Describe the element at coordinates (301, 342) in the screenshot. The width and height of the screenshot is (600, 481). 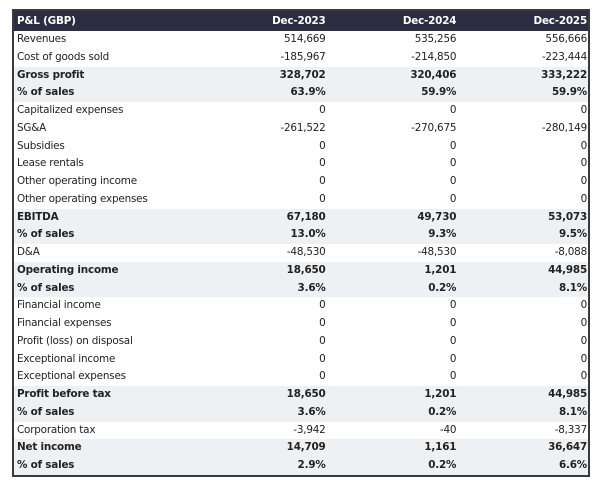
I see `table-row: Profit (loss) on disposal 0 0 0` at that location.